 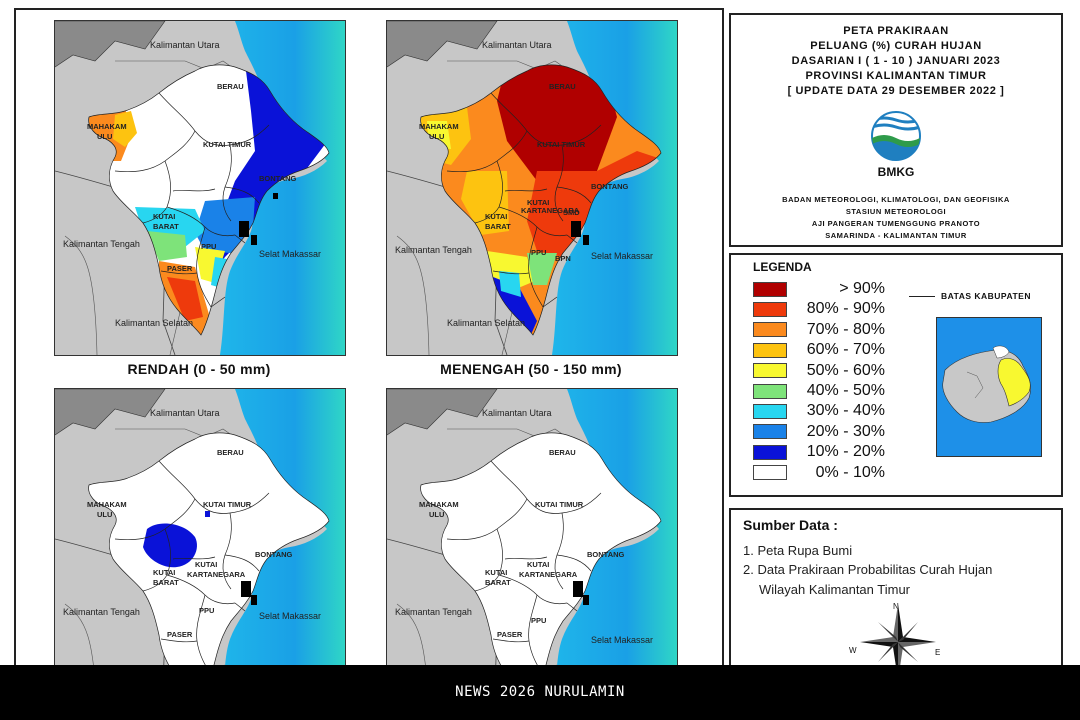 I want to click on legend-label: 60% - 70%, so click(x=845, y=350).